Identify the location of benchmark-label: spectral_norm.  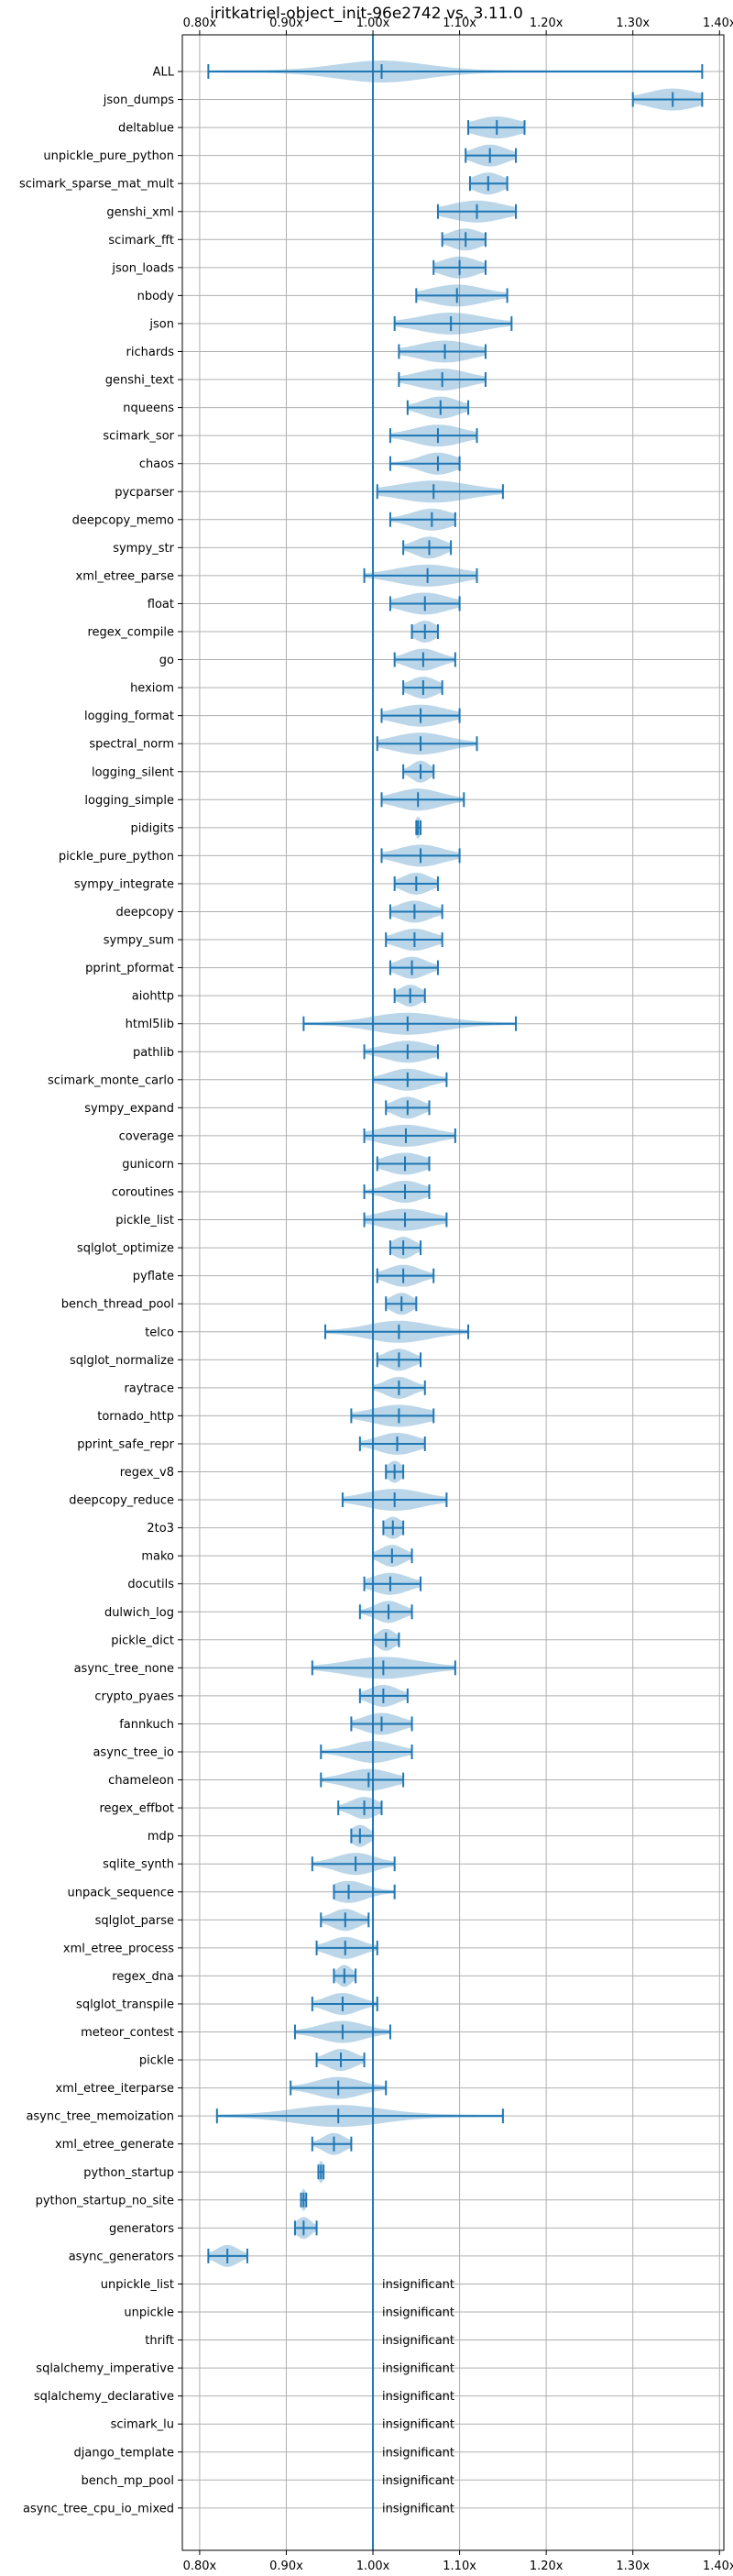
(131, 745).